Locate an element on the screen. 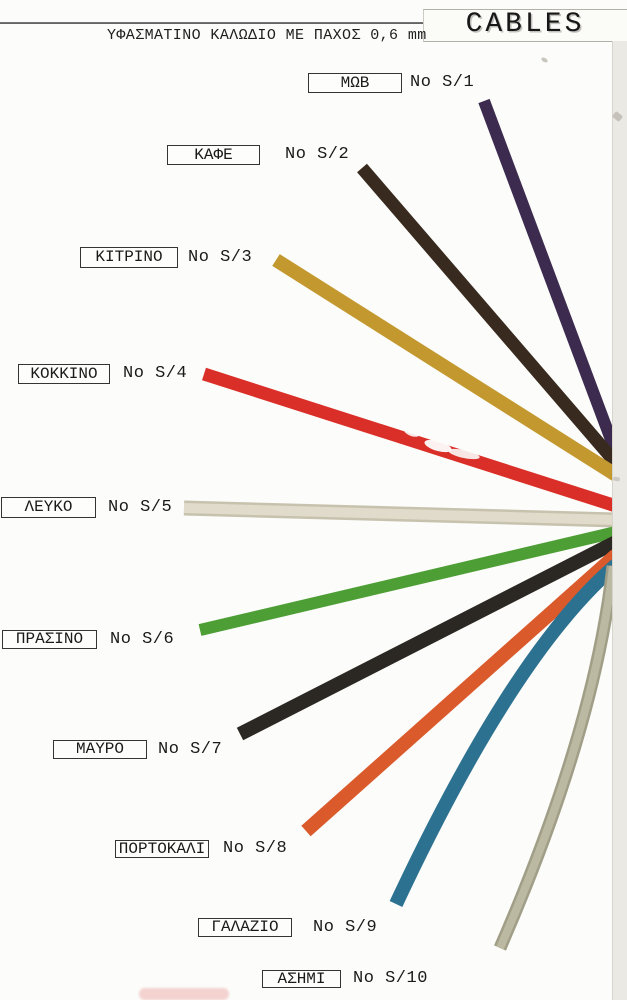  cable-stroke-yellow is located at coordinates (446, 367).